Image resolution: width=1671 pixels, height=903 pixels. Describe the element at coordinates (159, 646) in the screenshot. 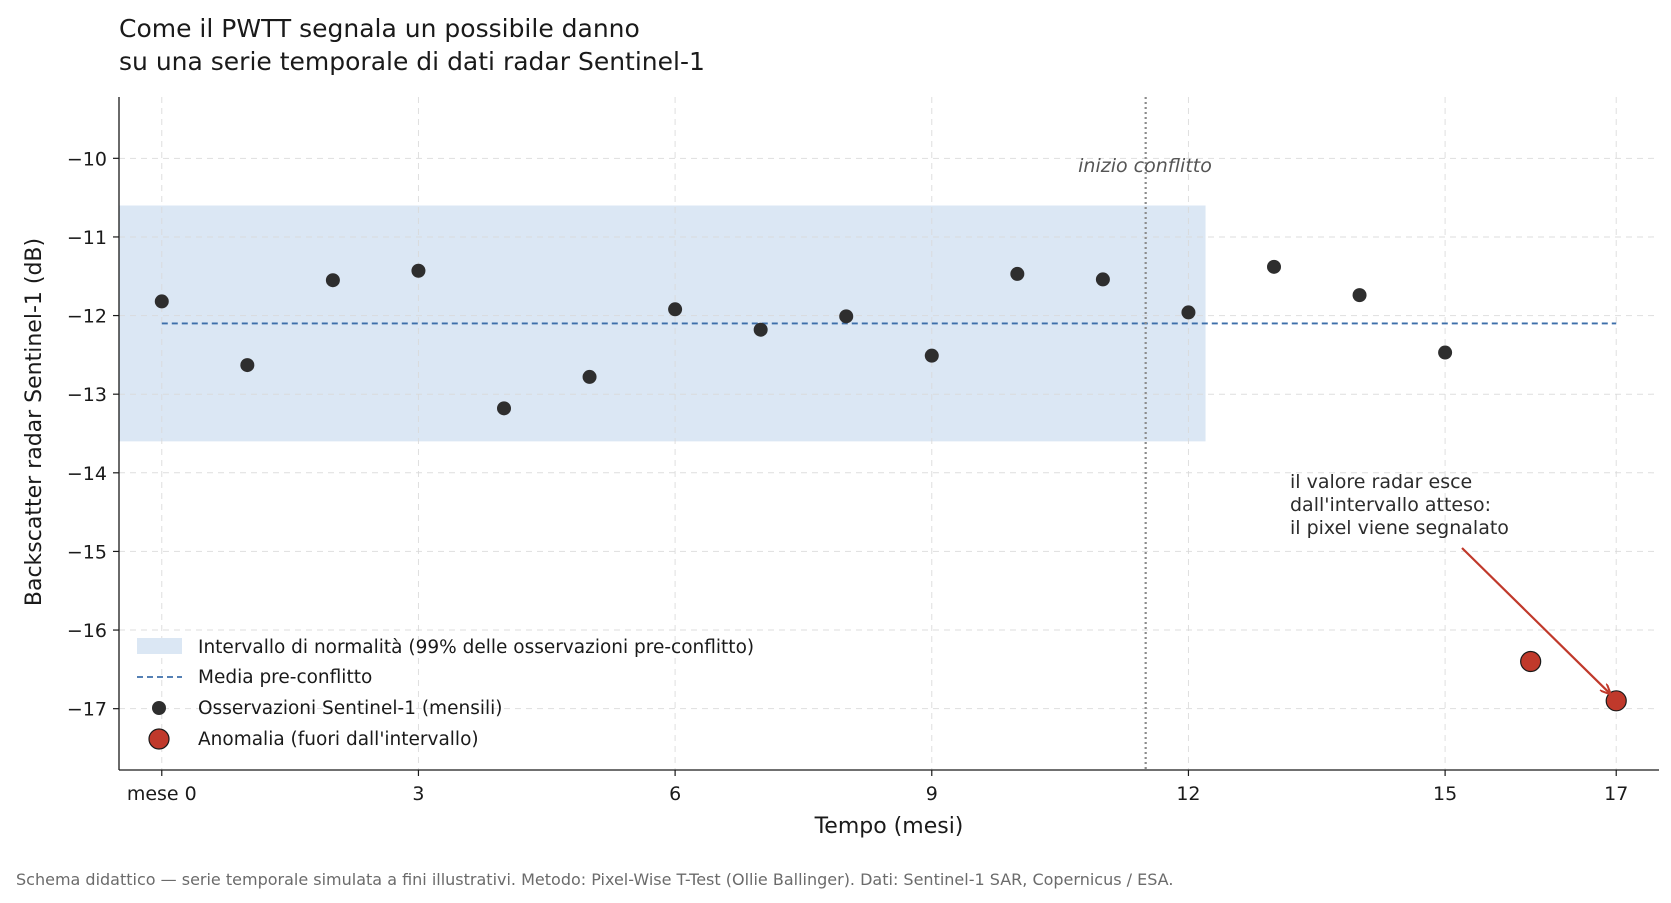

I see `legend-swatch-band` at that location.